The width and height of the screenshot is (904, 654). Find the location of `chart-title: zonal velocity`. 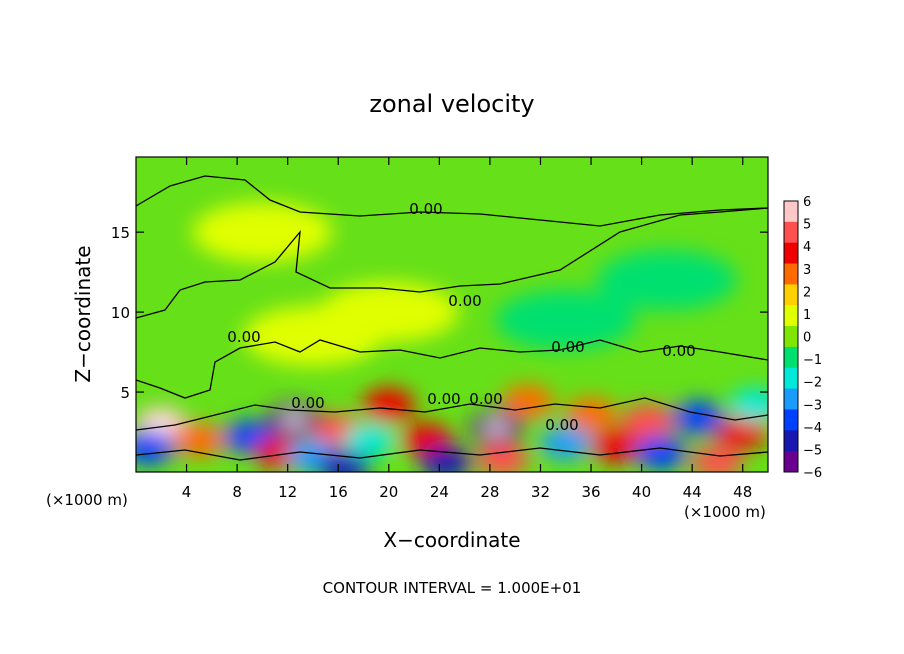

chart-title: zonal velocity is located at coordinates (451, 104).